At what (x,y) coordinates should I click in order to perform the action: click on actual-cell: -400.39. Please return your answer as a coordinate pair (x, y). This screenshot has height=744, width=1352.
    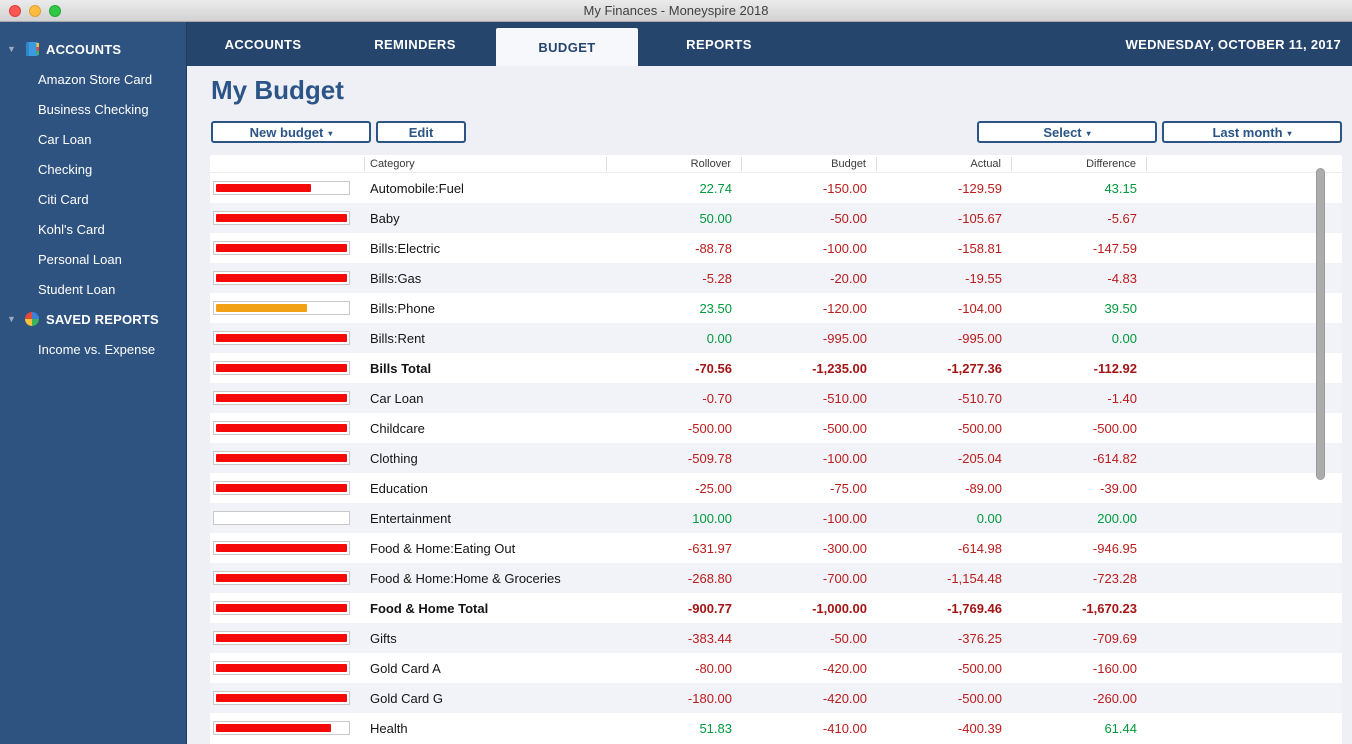
    Looking at the image, I should click on (979, 728).